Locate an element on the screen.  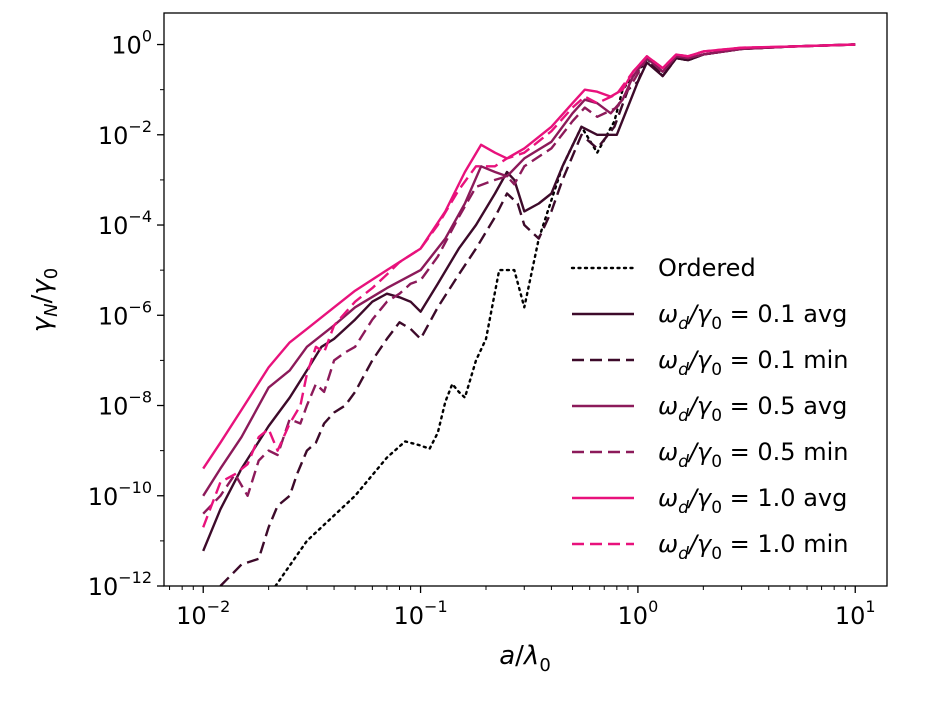
y-tick-label-6: 10⁰ is located at coordinates (131, 43).